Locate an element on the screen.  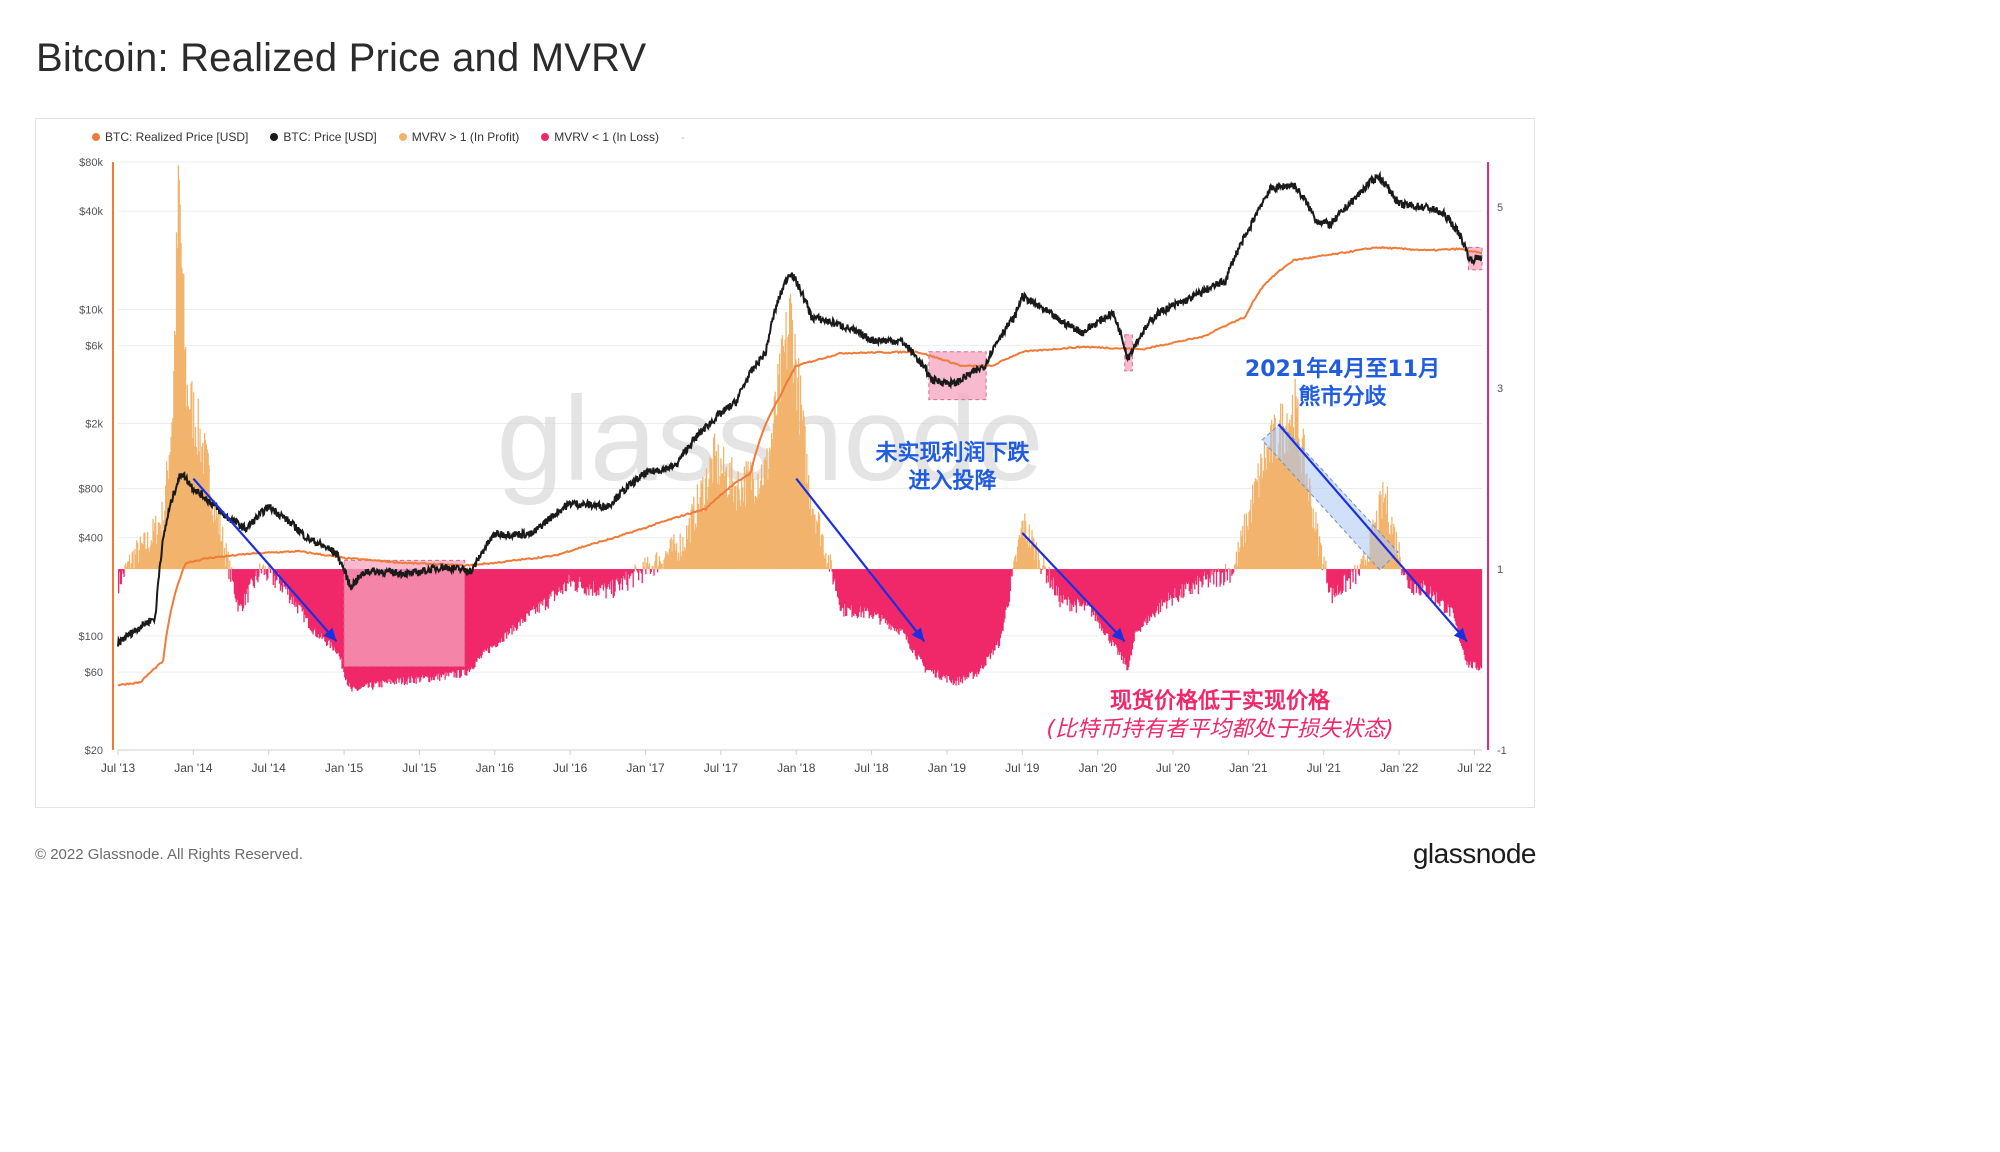
legend-item-price: BTC: Price [USD] is located at coordinates (323, 137).